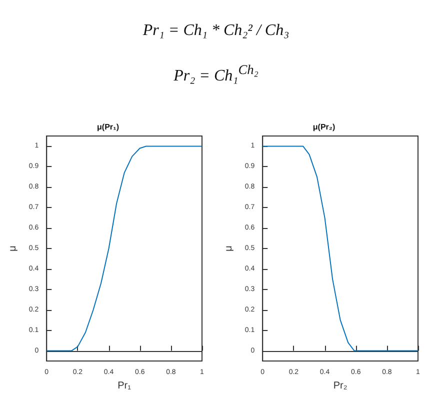 The image size is (432, 405). I want to click on x-axis-title: Pr₂, so click(340, 386).